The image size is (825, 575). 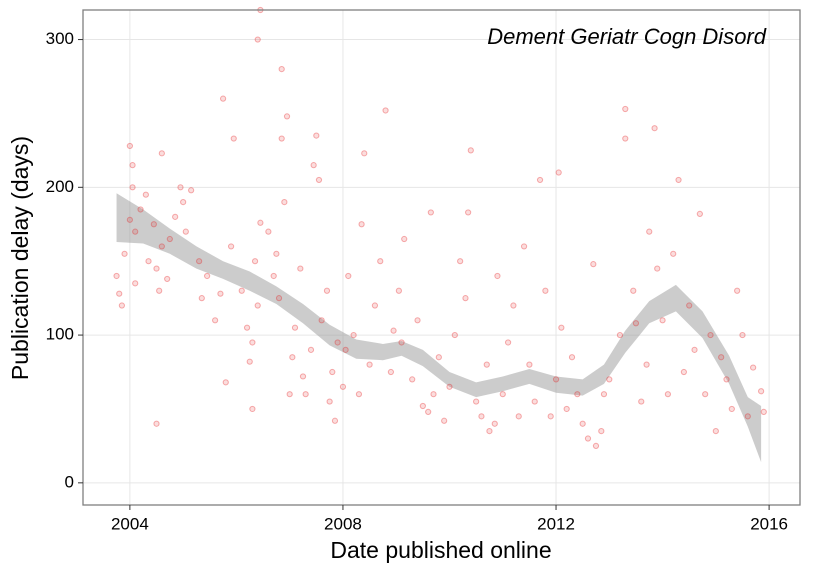 What do you see at coordinates (769, 523) in the screenshot?
I see `x-tick-label: 2016` at bounding box center [769, 523].